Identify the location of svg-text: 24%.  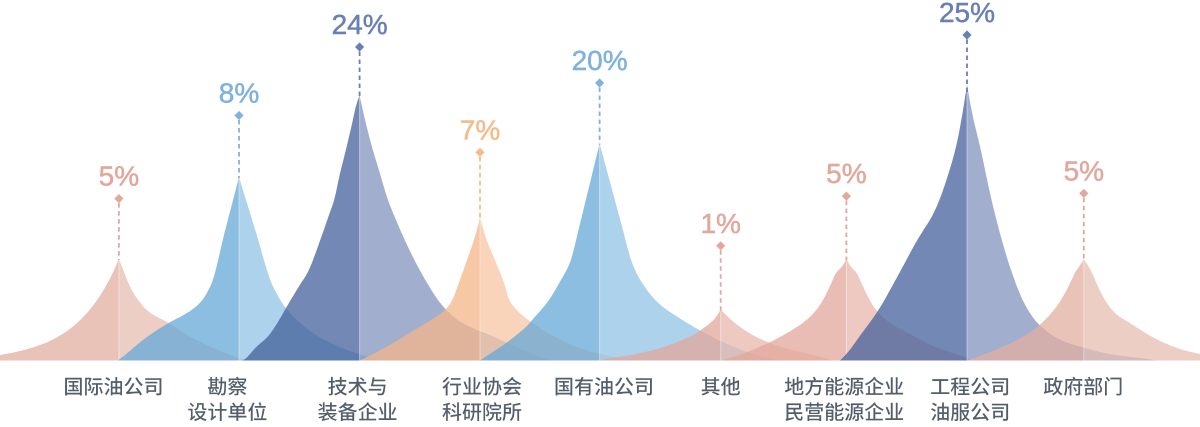
(360, 24).